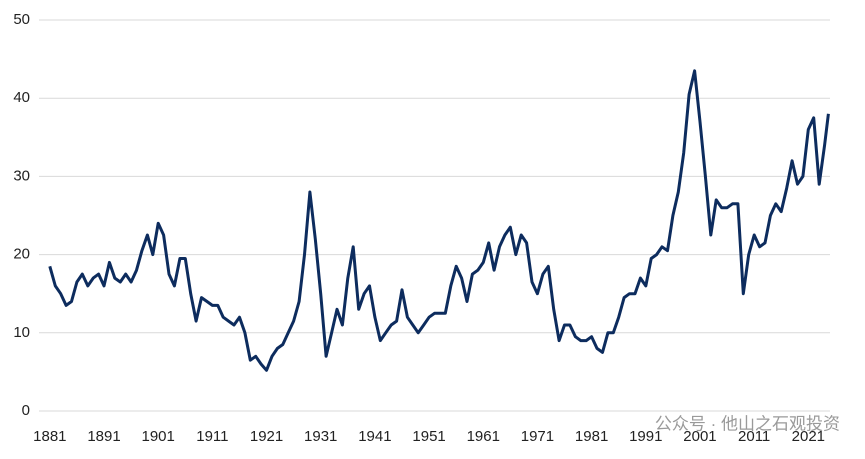 The height and width of the screenshot is (459, 865). I want to click on x-tick-label: 1911, so click(212, 436).